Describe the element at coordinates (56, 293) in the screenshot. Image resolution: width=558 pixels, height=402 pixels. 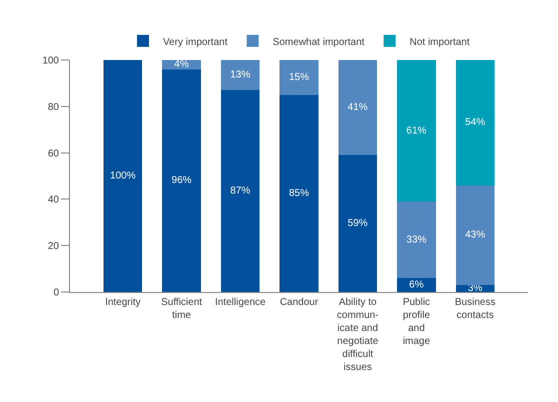
I see `y-tick-label: 0` at that location.